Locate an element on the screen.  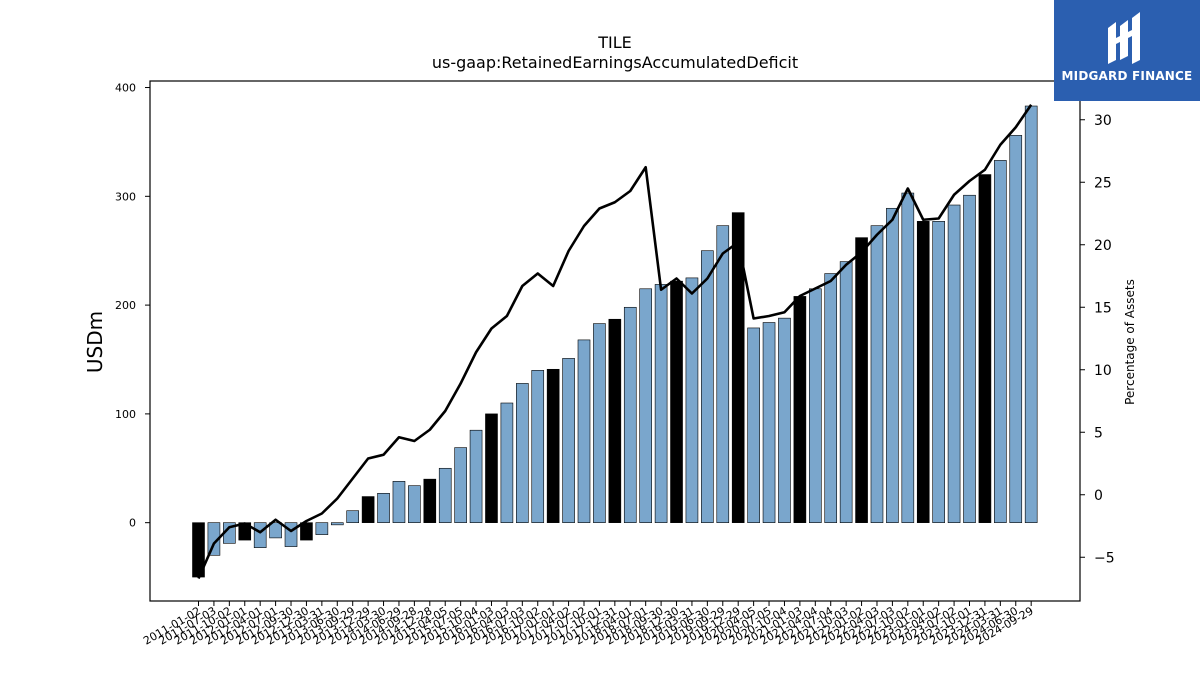
y-tick-label: 100 is located at coordinates (125, 414).